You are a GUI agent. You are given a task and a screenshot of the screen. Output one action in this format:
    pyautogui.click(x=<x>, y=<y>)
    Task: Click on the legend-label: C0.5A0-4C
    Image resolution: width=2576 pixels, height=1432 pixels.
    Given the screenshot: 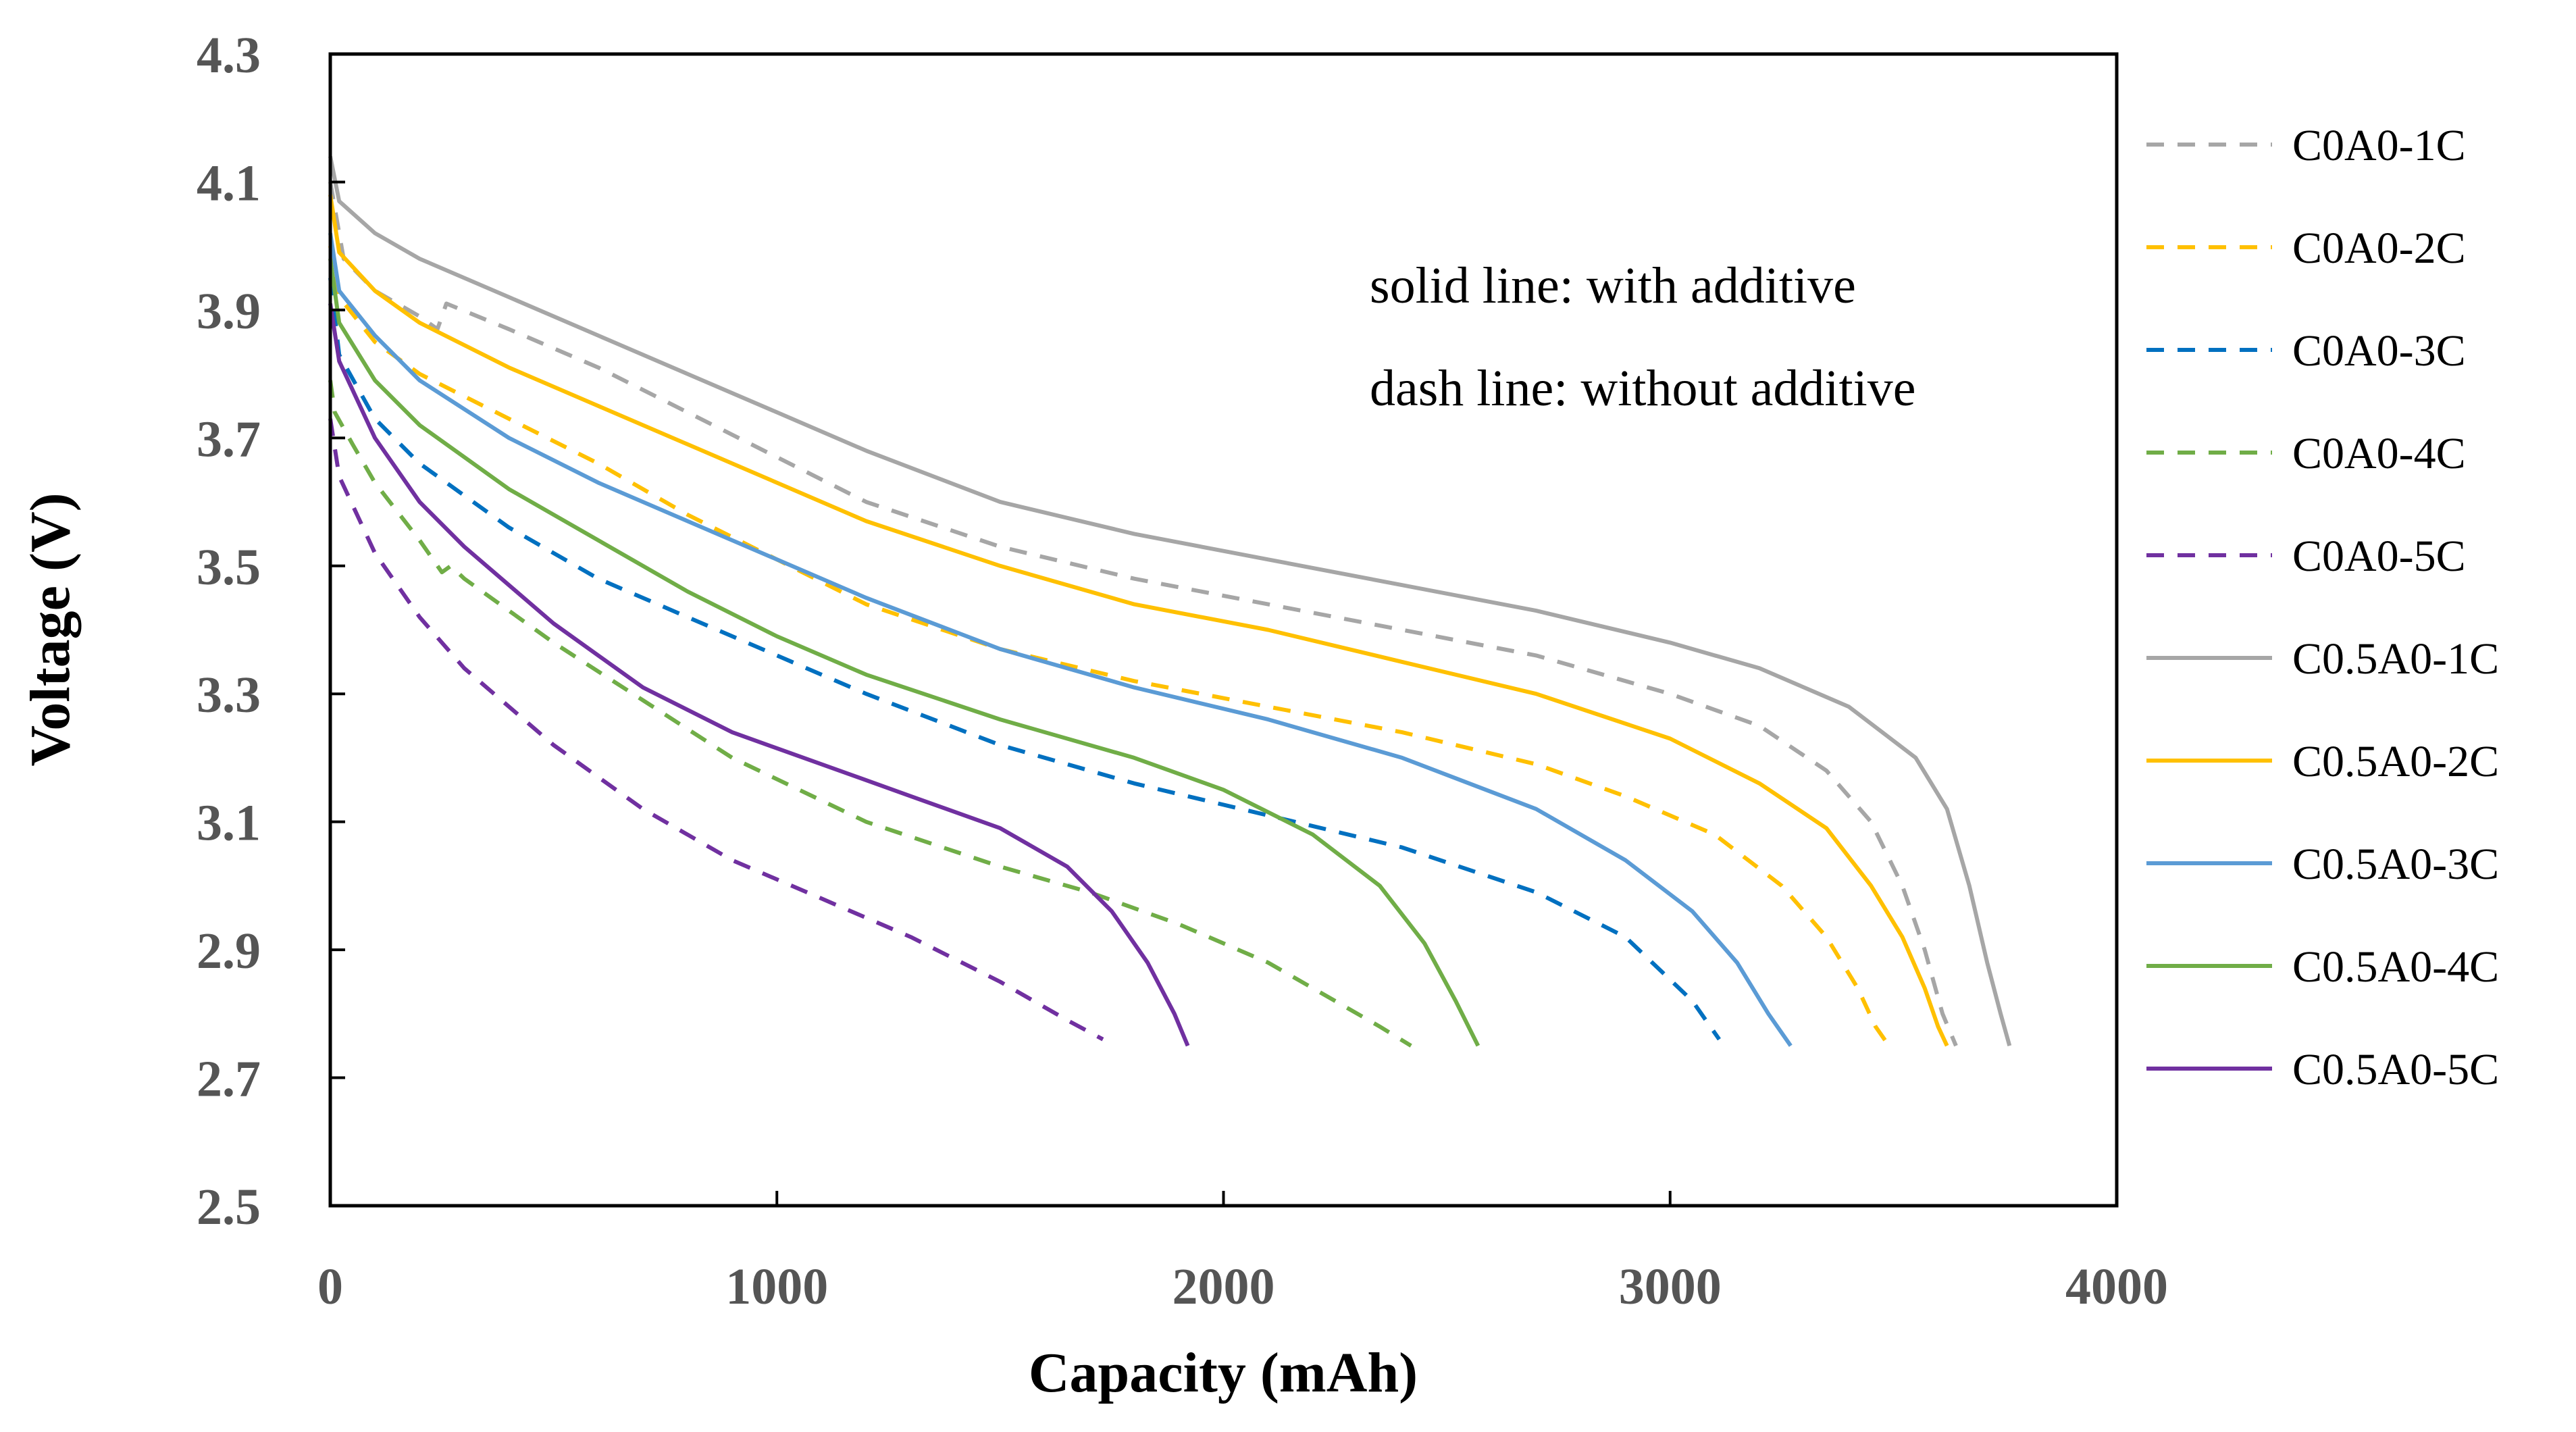 What is the action you would take?
    pyautogui.click(x=2395, y=967)
    